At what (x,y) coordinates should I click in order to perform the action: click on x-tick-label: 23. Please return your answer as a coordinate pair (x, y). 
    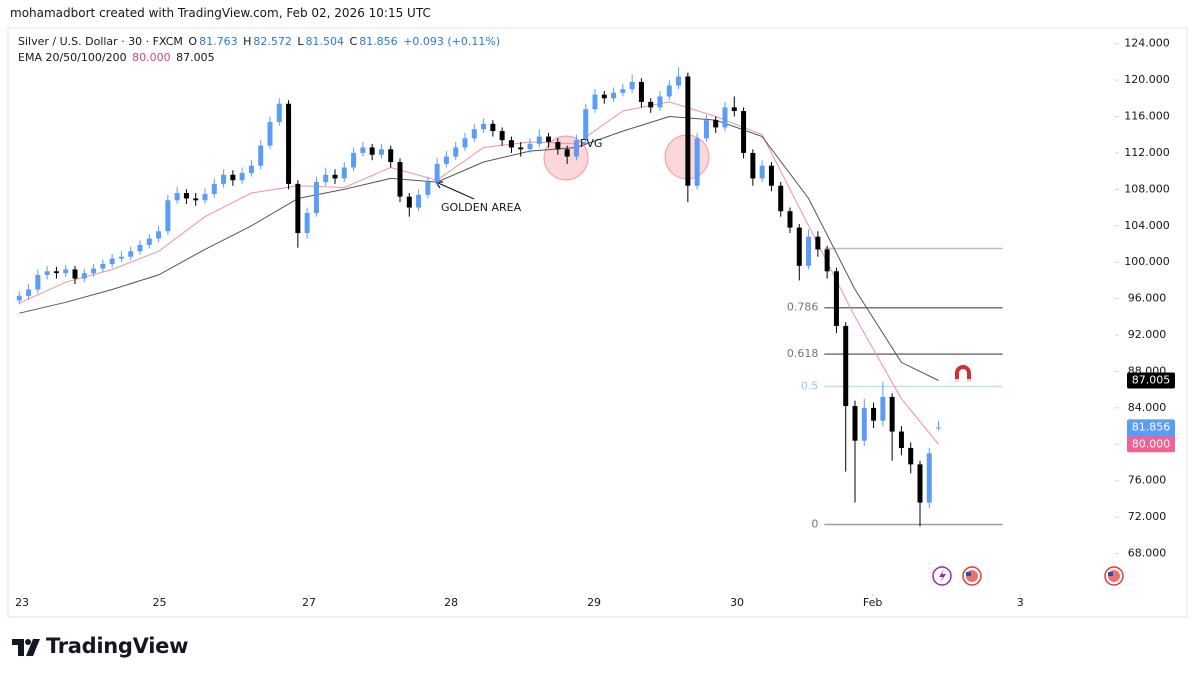
    Looking at the image, I should click on (22, 602).